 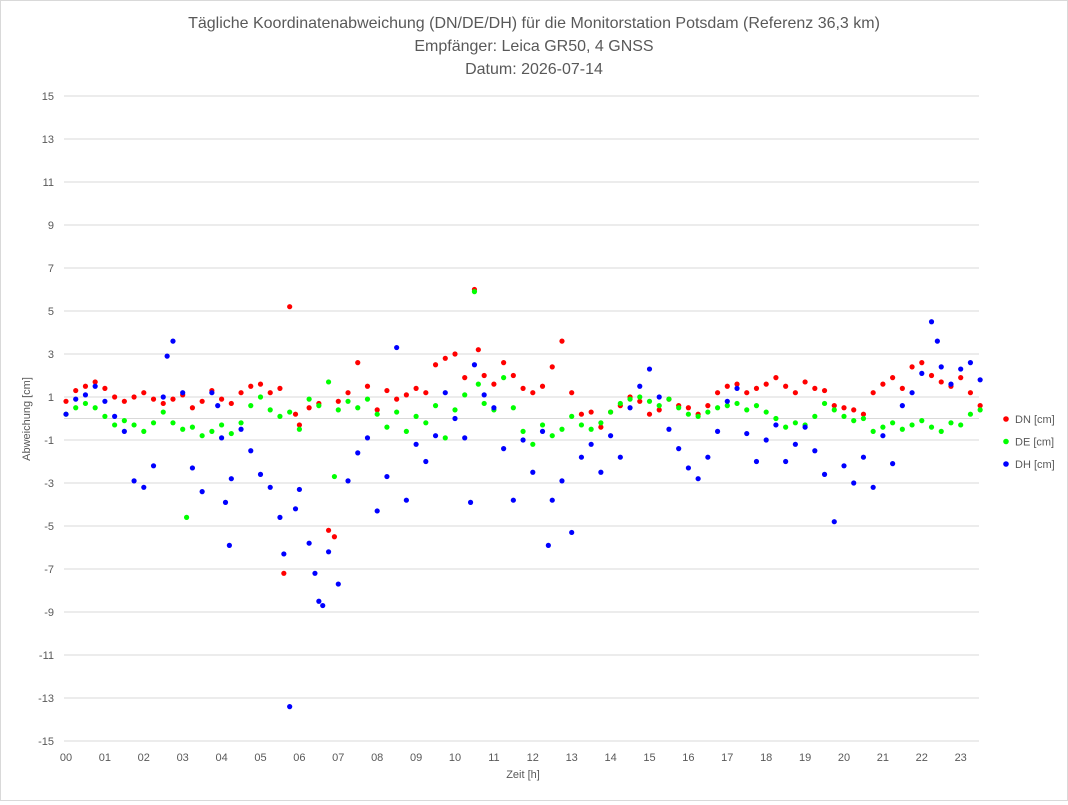 I want to click on x-tick-label: 05, so click(x=260, y=758).